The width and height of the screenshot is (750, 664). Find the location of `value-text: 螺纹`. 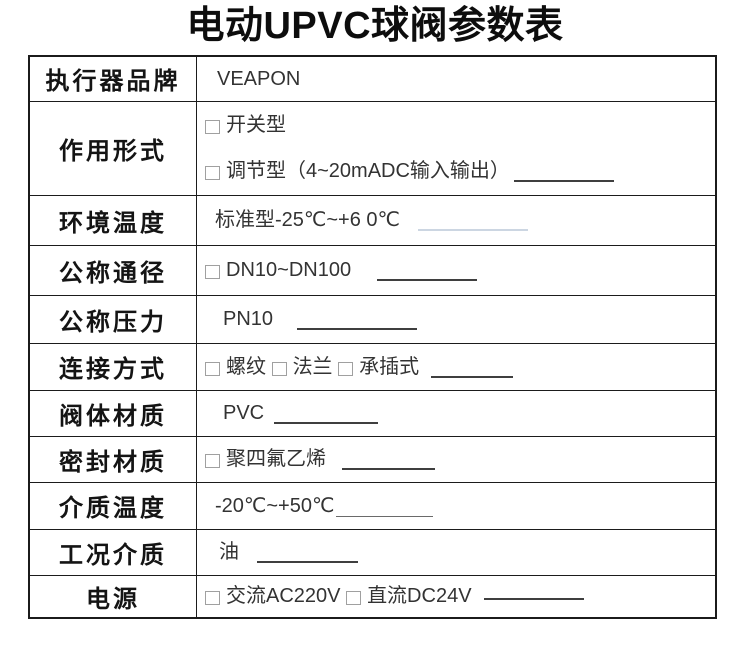

value-text: 螺纹 is located at coordinates (249, 366).